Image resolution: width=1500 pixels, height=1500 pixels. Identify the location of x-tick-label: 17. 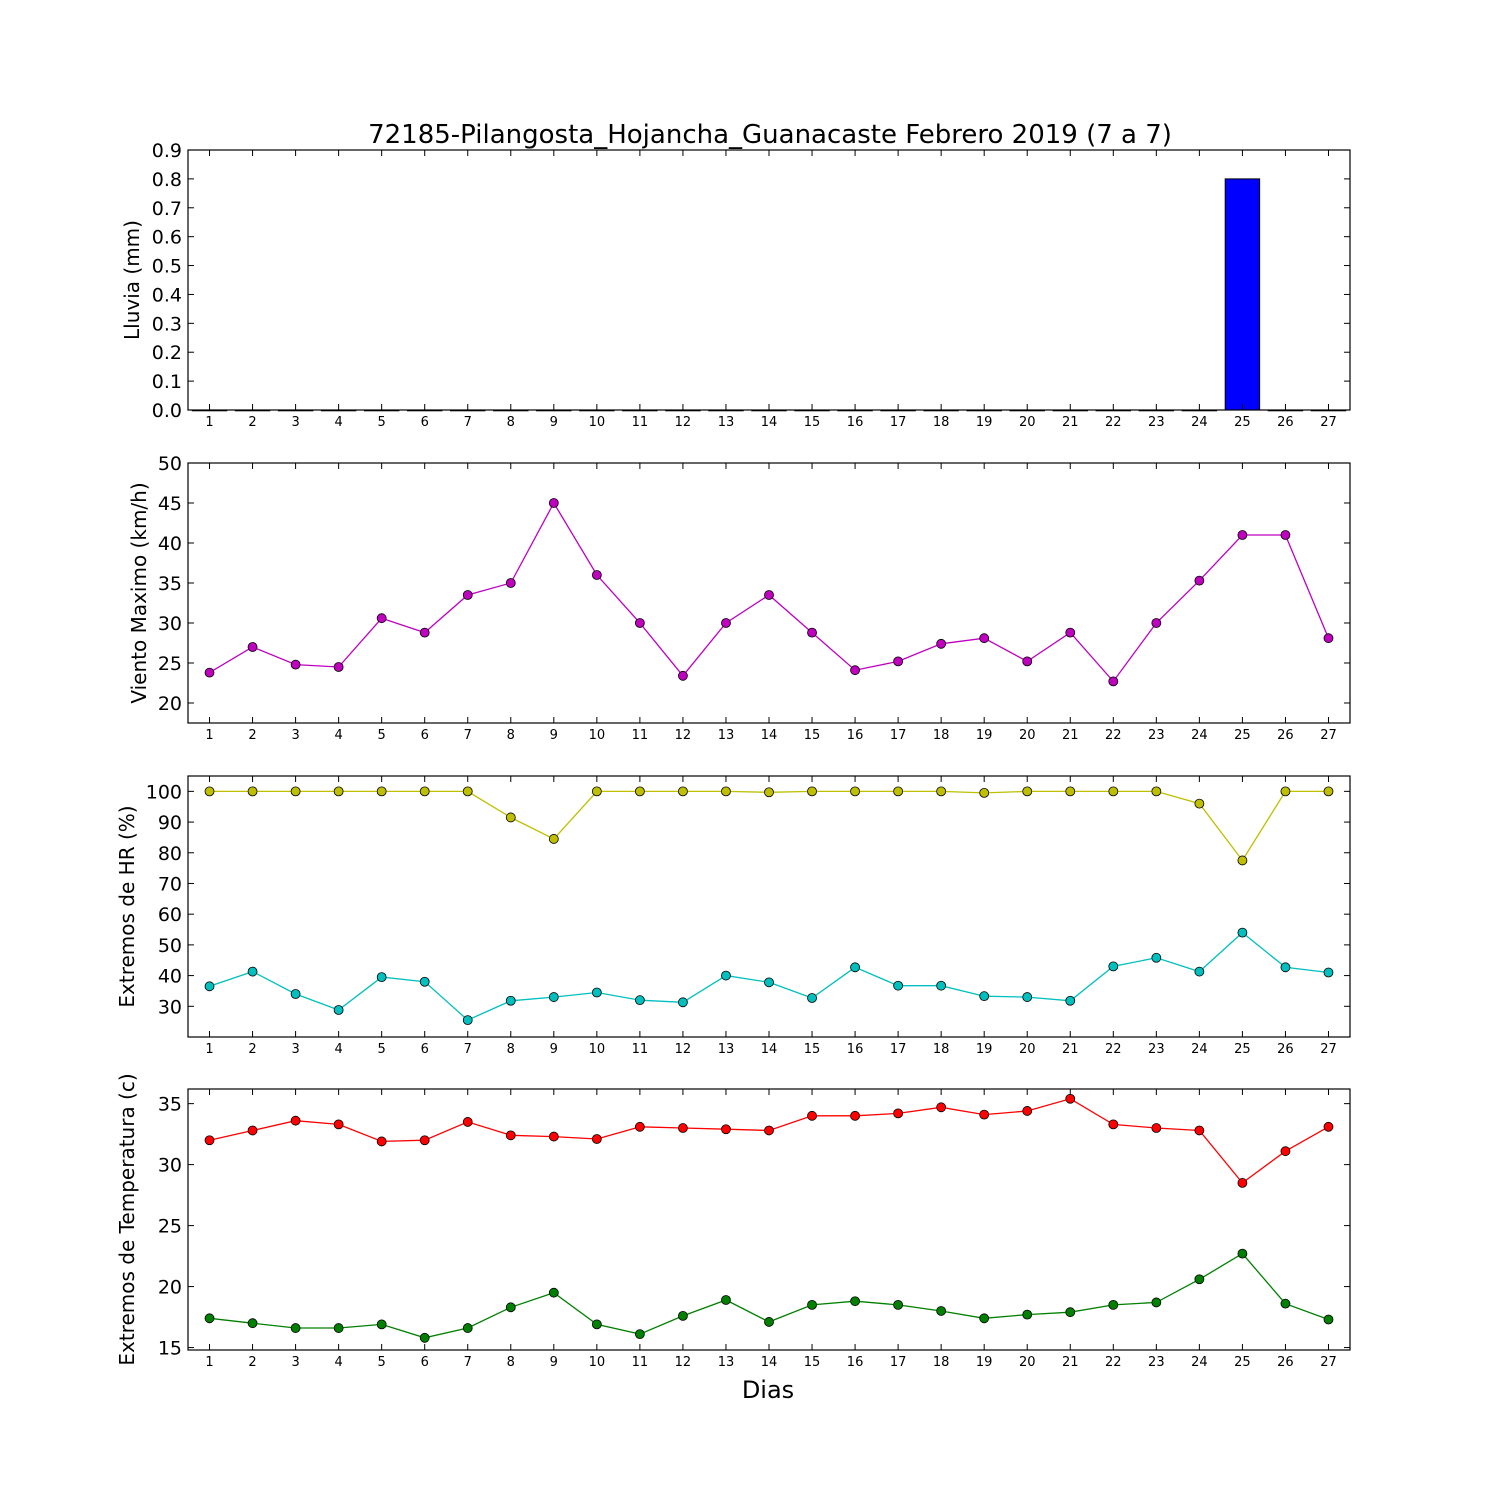
(898, 1049).